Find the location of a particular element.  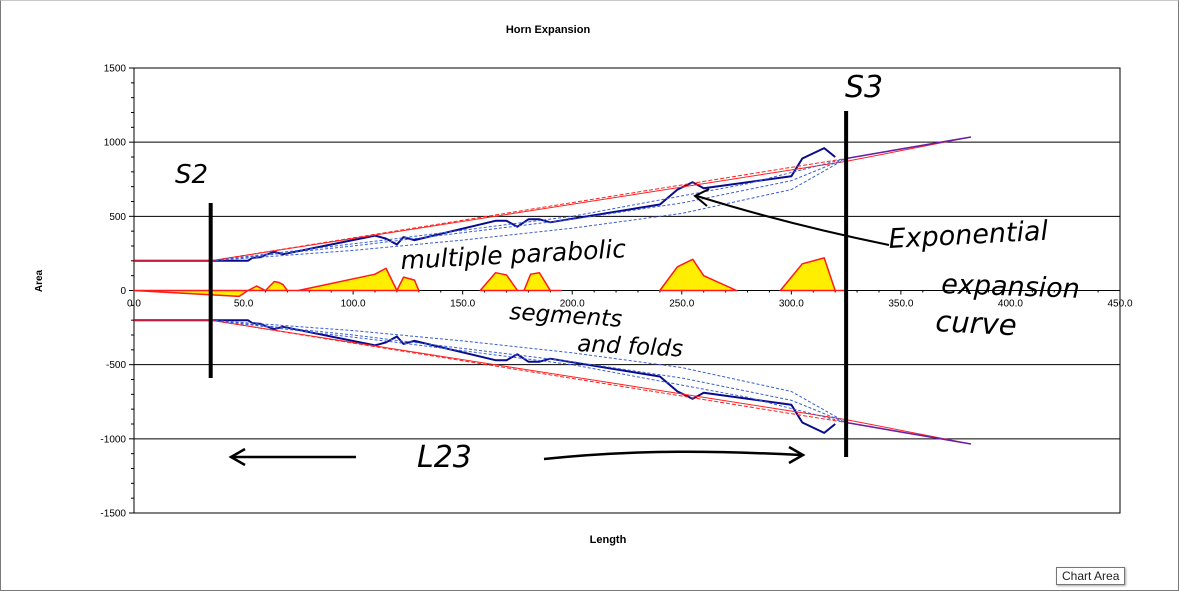

annotation-text: segments is located at coordinates (566, 316).